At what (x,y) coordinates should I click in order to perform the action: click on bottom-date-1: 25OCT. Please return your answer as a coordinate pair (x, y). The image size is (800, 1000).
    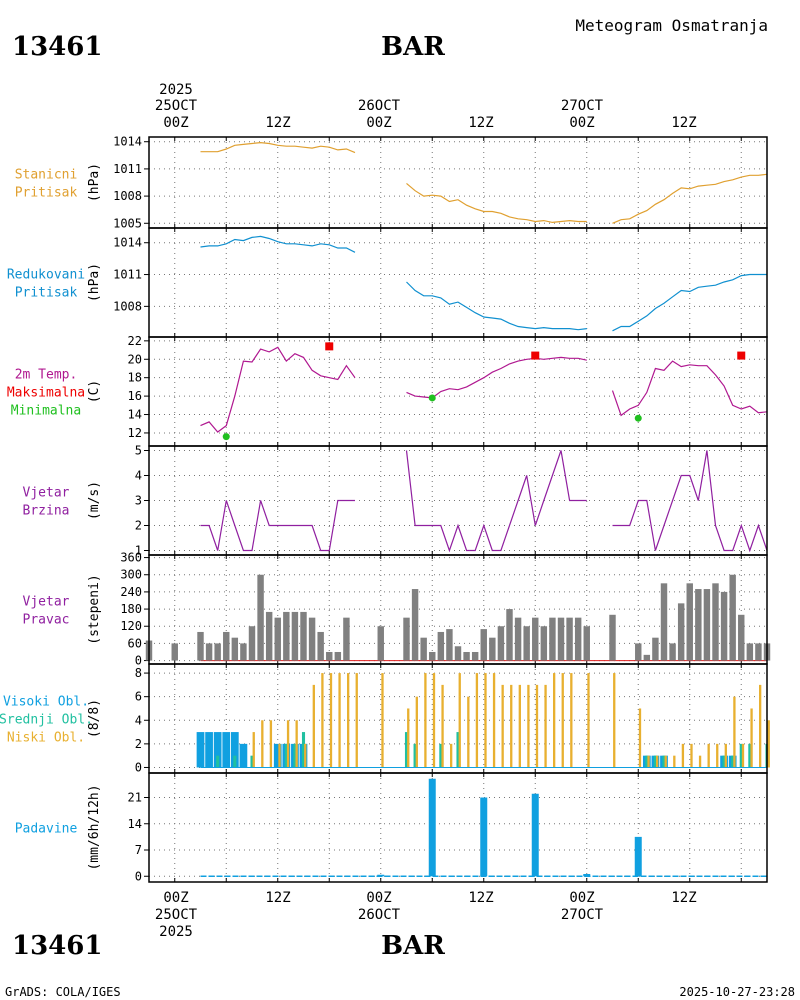
    Looking at the image, I should click on (176, 915).